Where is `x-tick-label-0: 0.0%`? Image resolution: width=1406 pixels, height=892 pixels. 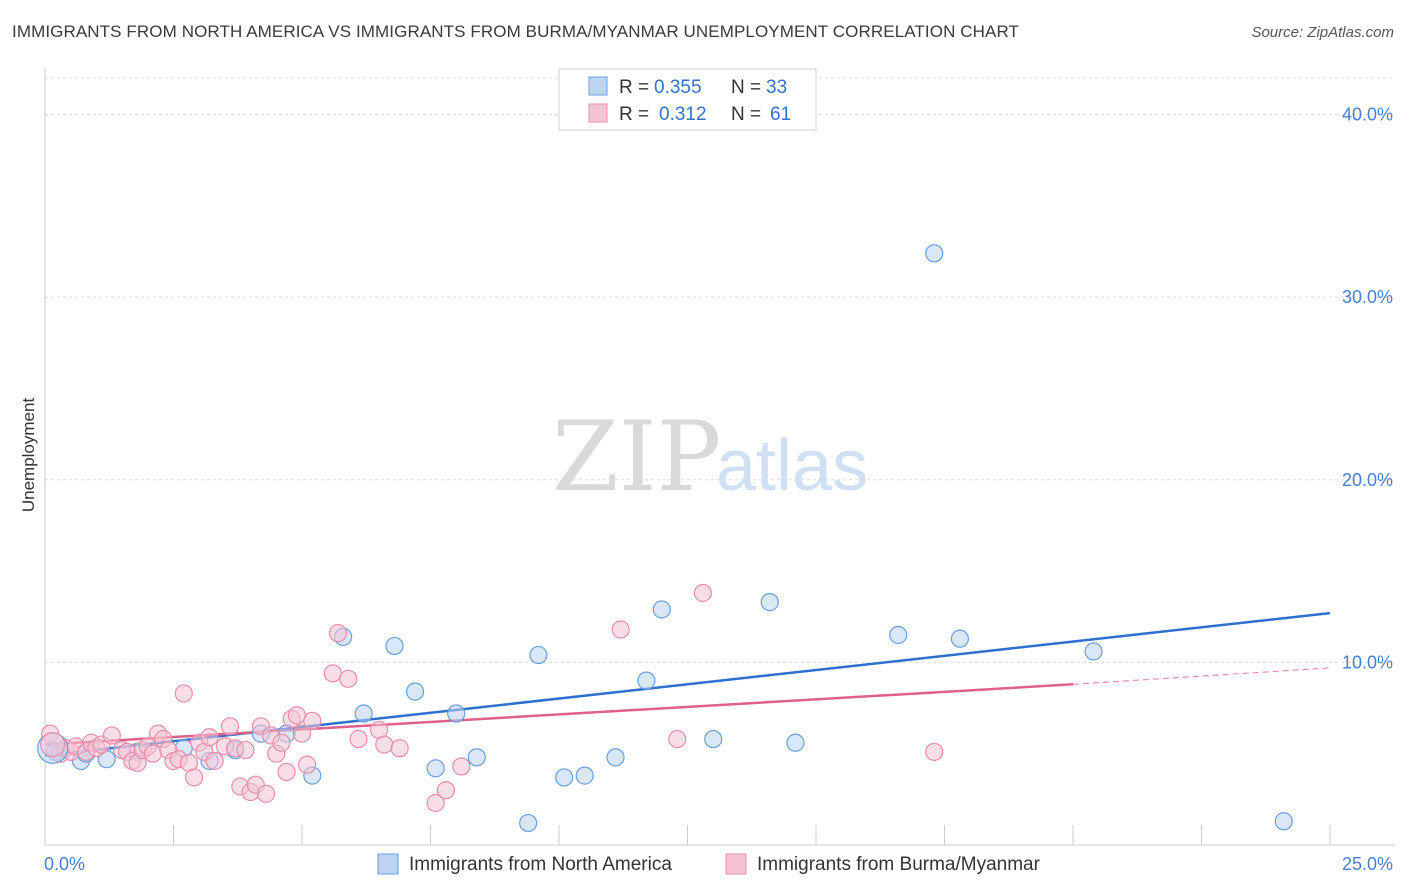
x-tick-label-0: 0.0% is located at coordinates (64, 864).